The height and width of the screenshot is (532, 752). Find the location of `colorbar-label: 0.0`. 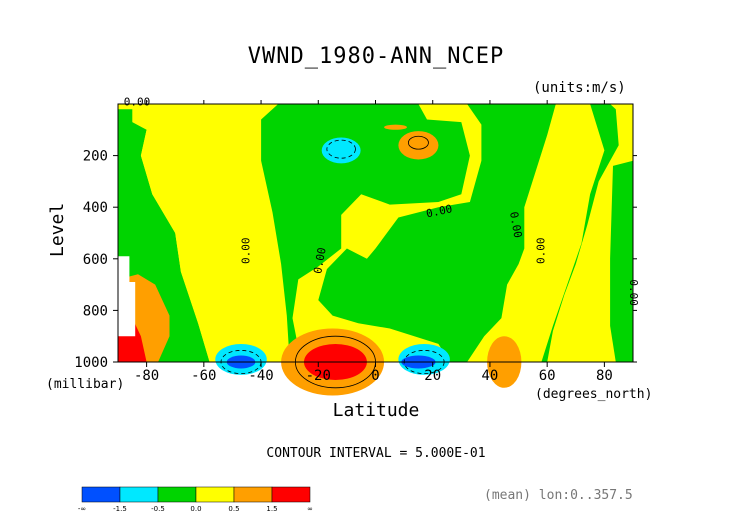

colorbar-label: 0.0 is located at coordinates (195, 509).